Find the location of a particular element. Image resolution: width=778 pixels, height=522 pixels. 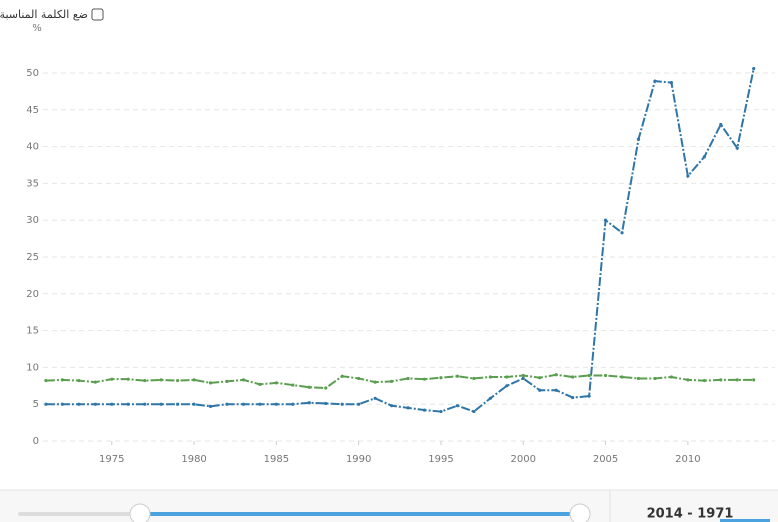

x-tick-label: 1985 is located at coordinates (276, 459).